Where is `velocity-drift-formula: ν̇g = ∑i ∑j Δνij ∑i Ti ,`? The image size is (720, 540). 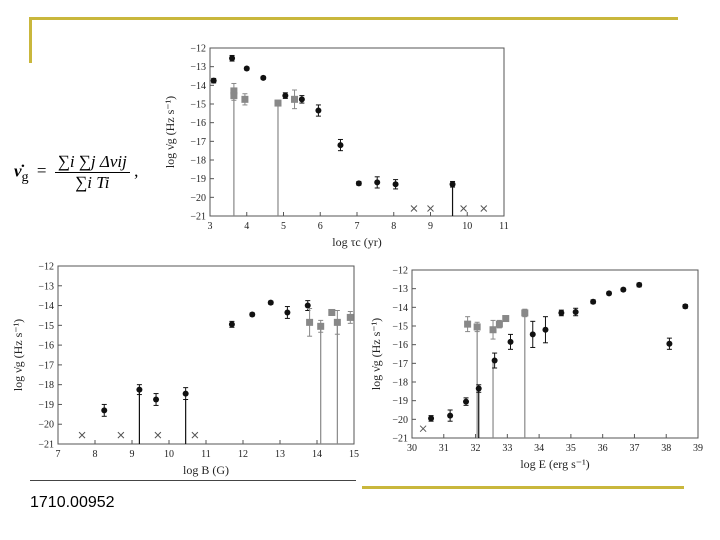 velocity-drift-formula: ν̇g = ∑i ∑j Δνij ∑i Ti , is located at coordinates (76, 172).